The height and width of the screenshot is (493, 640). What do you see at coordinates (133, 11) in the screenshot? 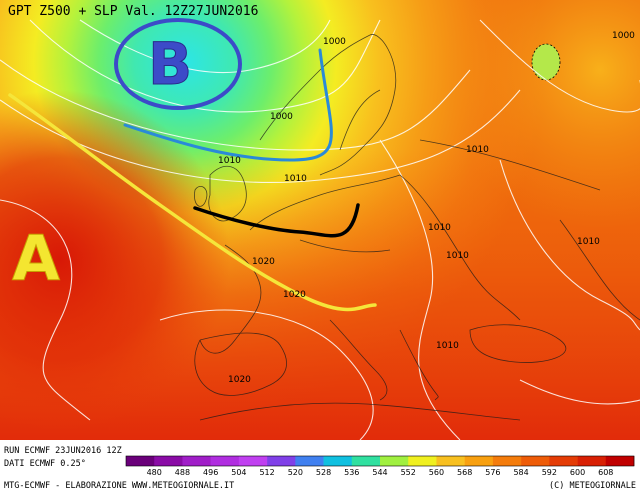
I see `map-title: GPT Z500 + SLP Val. 12Z27JUN2016` at bounding box center [133, 11].